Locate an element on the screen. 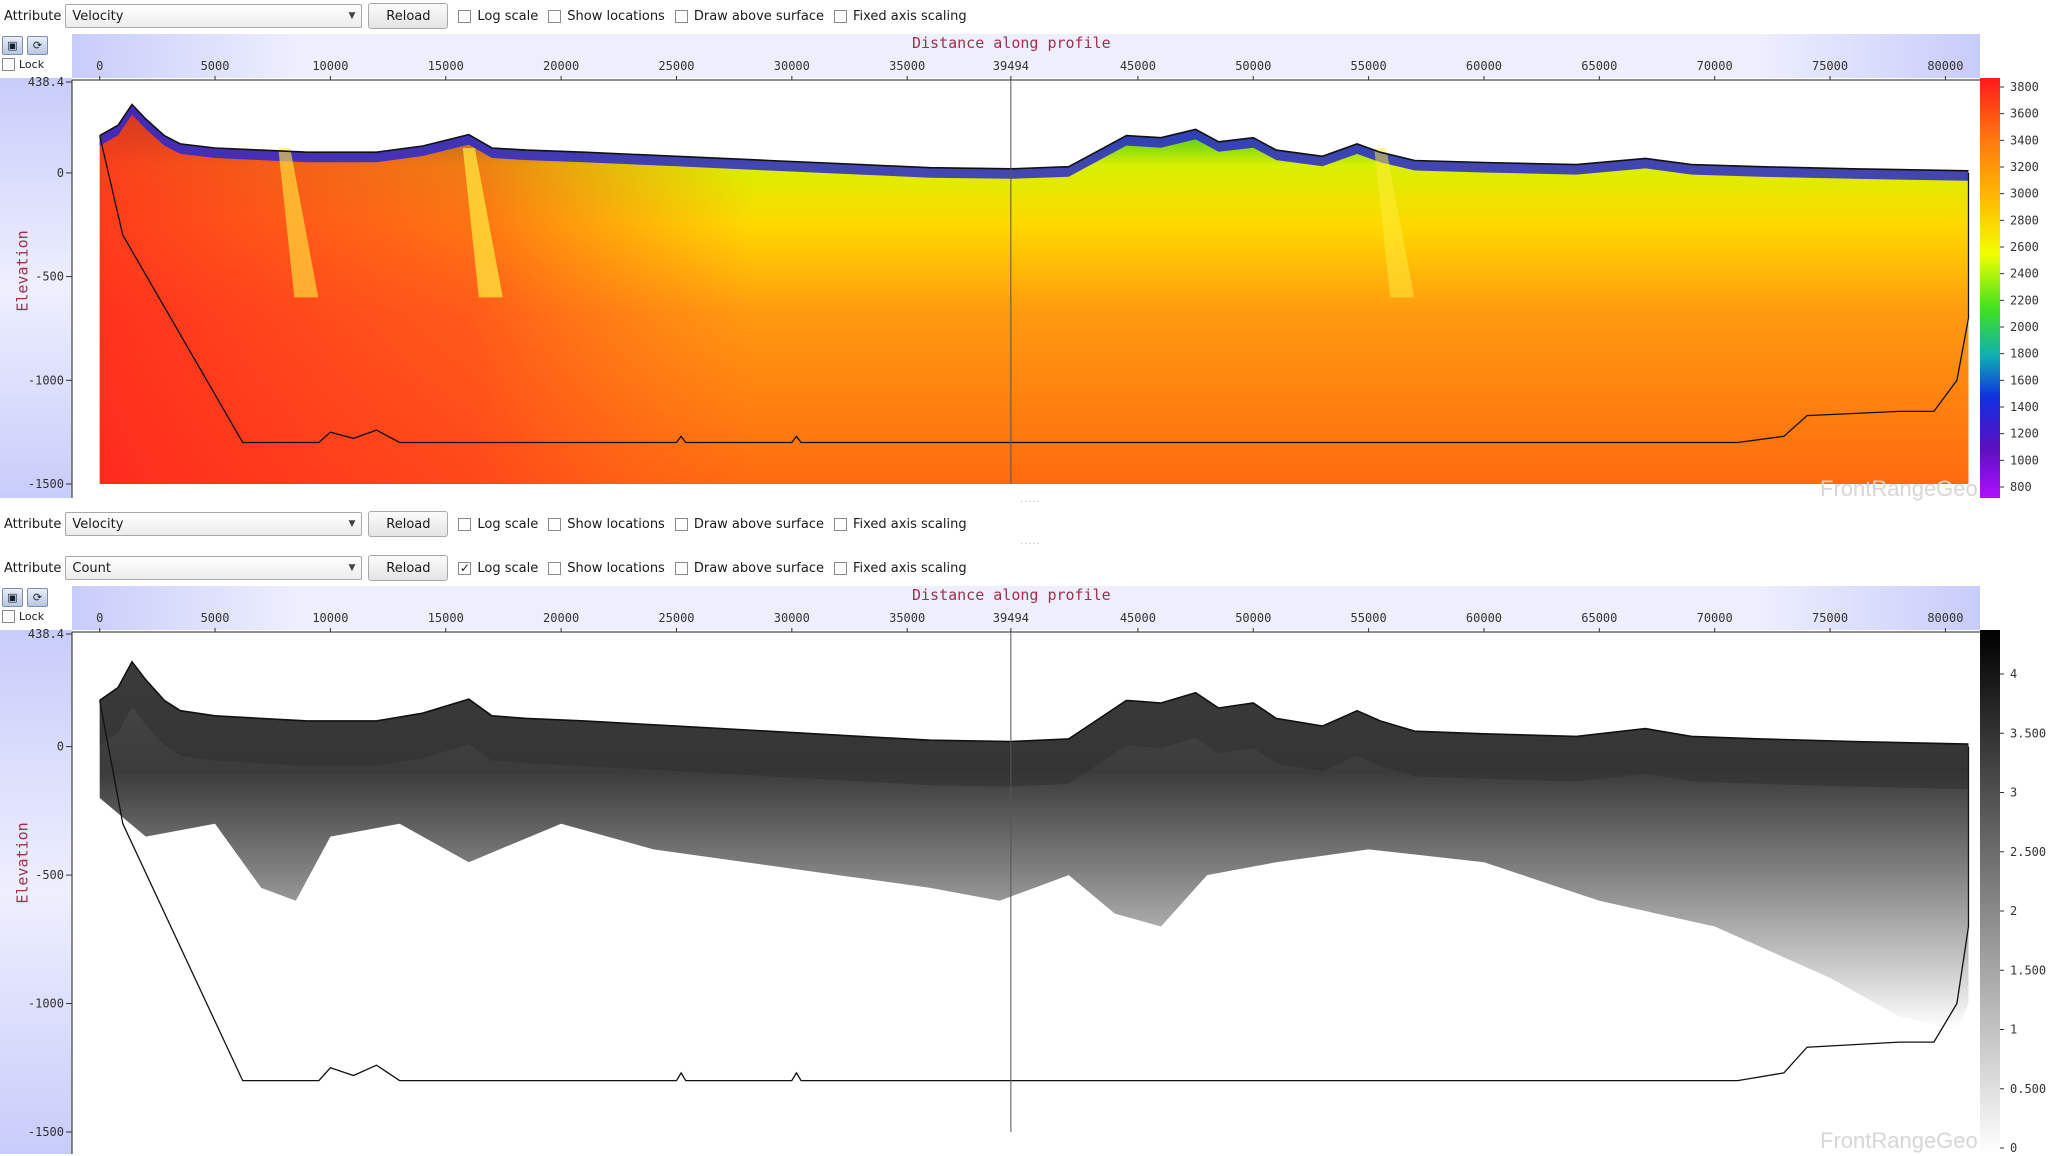 The width and height of the screenshot is (2056, 1156). colorbar-tick-label: 4 is located at coordinates (2013, 674).